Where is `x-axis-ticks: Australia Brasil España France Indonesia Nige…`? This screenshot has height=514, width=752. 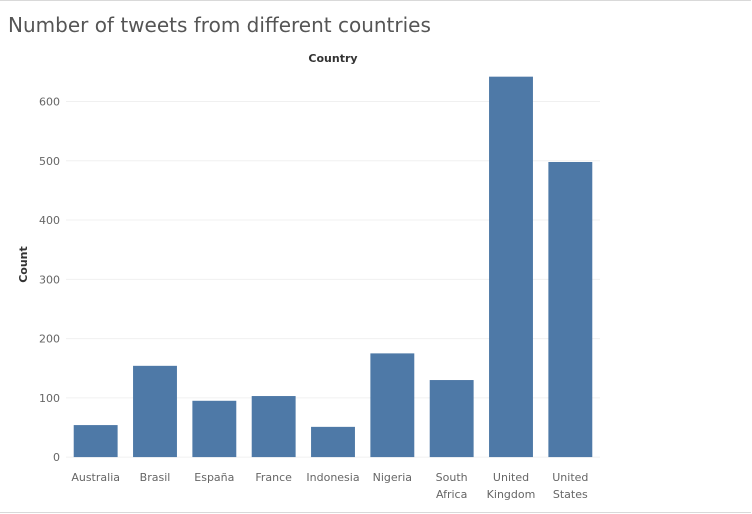 x-axis-ticks: Australia Brasil España France Indonesia Nige… is located at coordinates (329, 486).